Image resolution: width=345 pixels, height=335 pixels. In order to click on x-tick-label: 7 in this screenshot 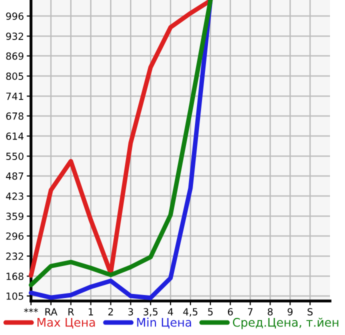, I will do `click(250, 312)`.